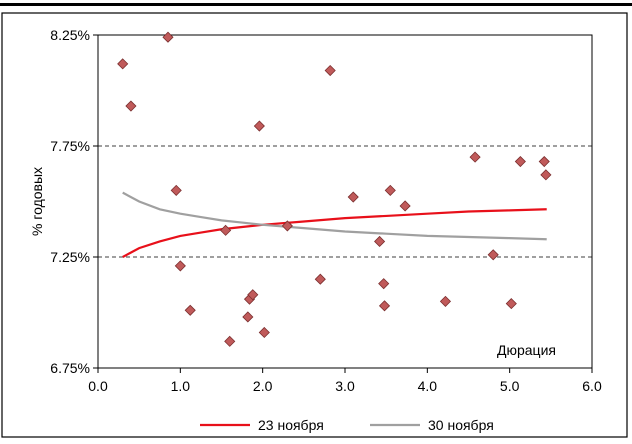 This screenshot has height=444, width=632. I want to click on legend: 23 ноября 30 ноября, so click(347, 425).